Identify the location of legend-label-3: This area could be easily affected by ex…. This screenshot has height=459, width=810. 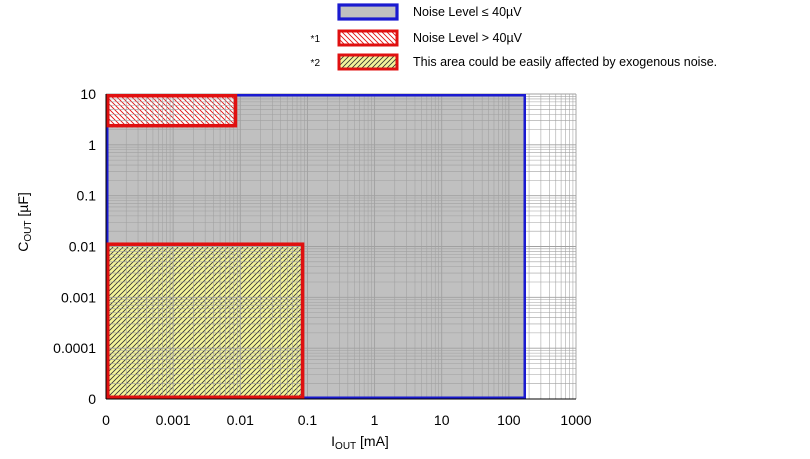
(565, 62).